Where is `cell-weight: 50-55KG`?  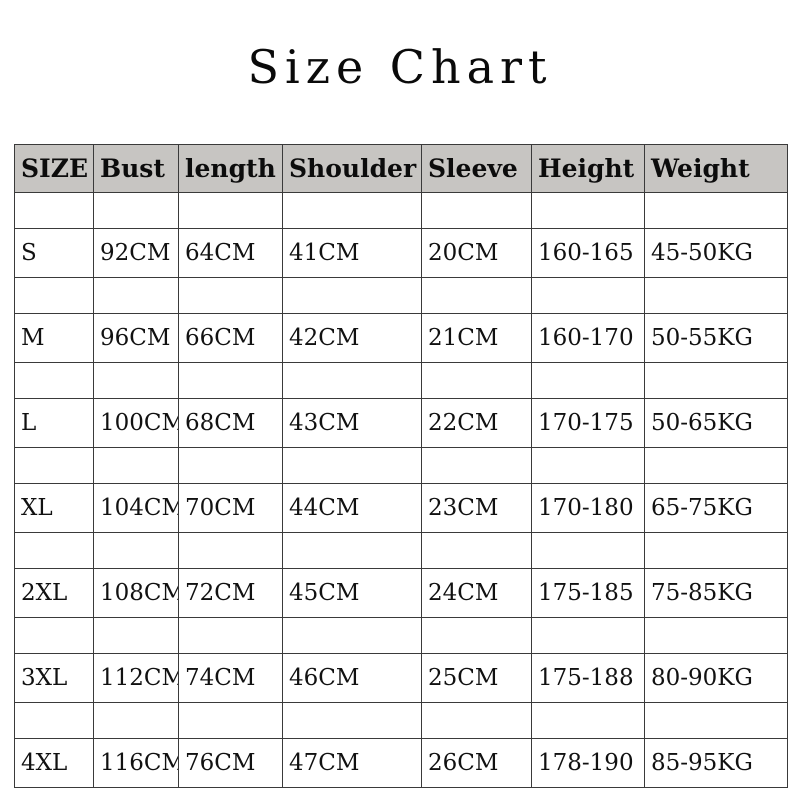 cell-weight: 50-55KG is located at coordinates (716, 338).